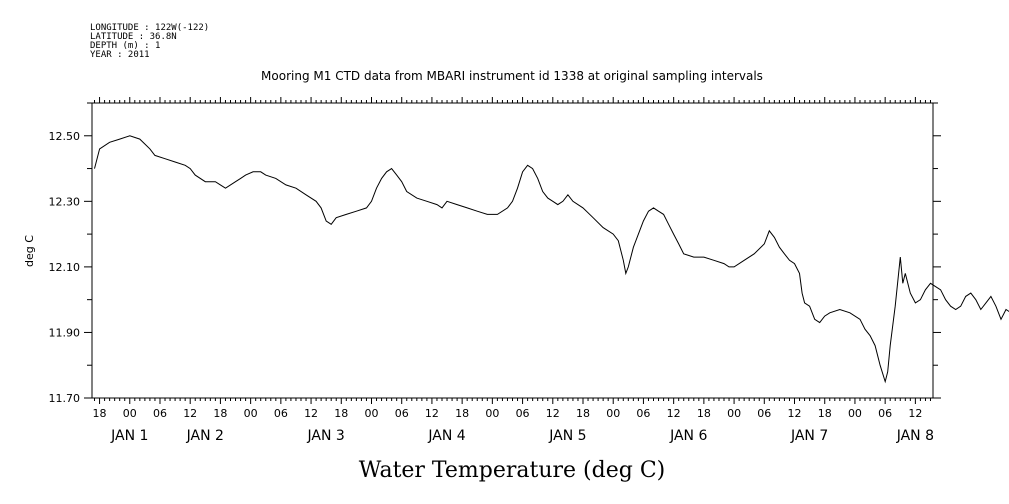 The height and width of the screenshot is (504, 1009). Describe the element at coordinates (205, 436) in the screenshot. I see `x-day-label: JAN 2` at that location.